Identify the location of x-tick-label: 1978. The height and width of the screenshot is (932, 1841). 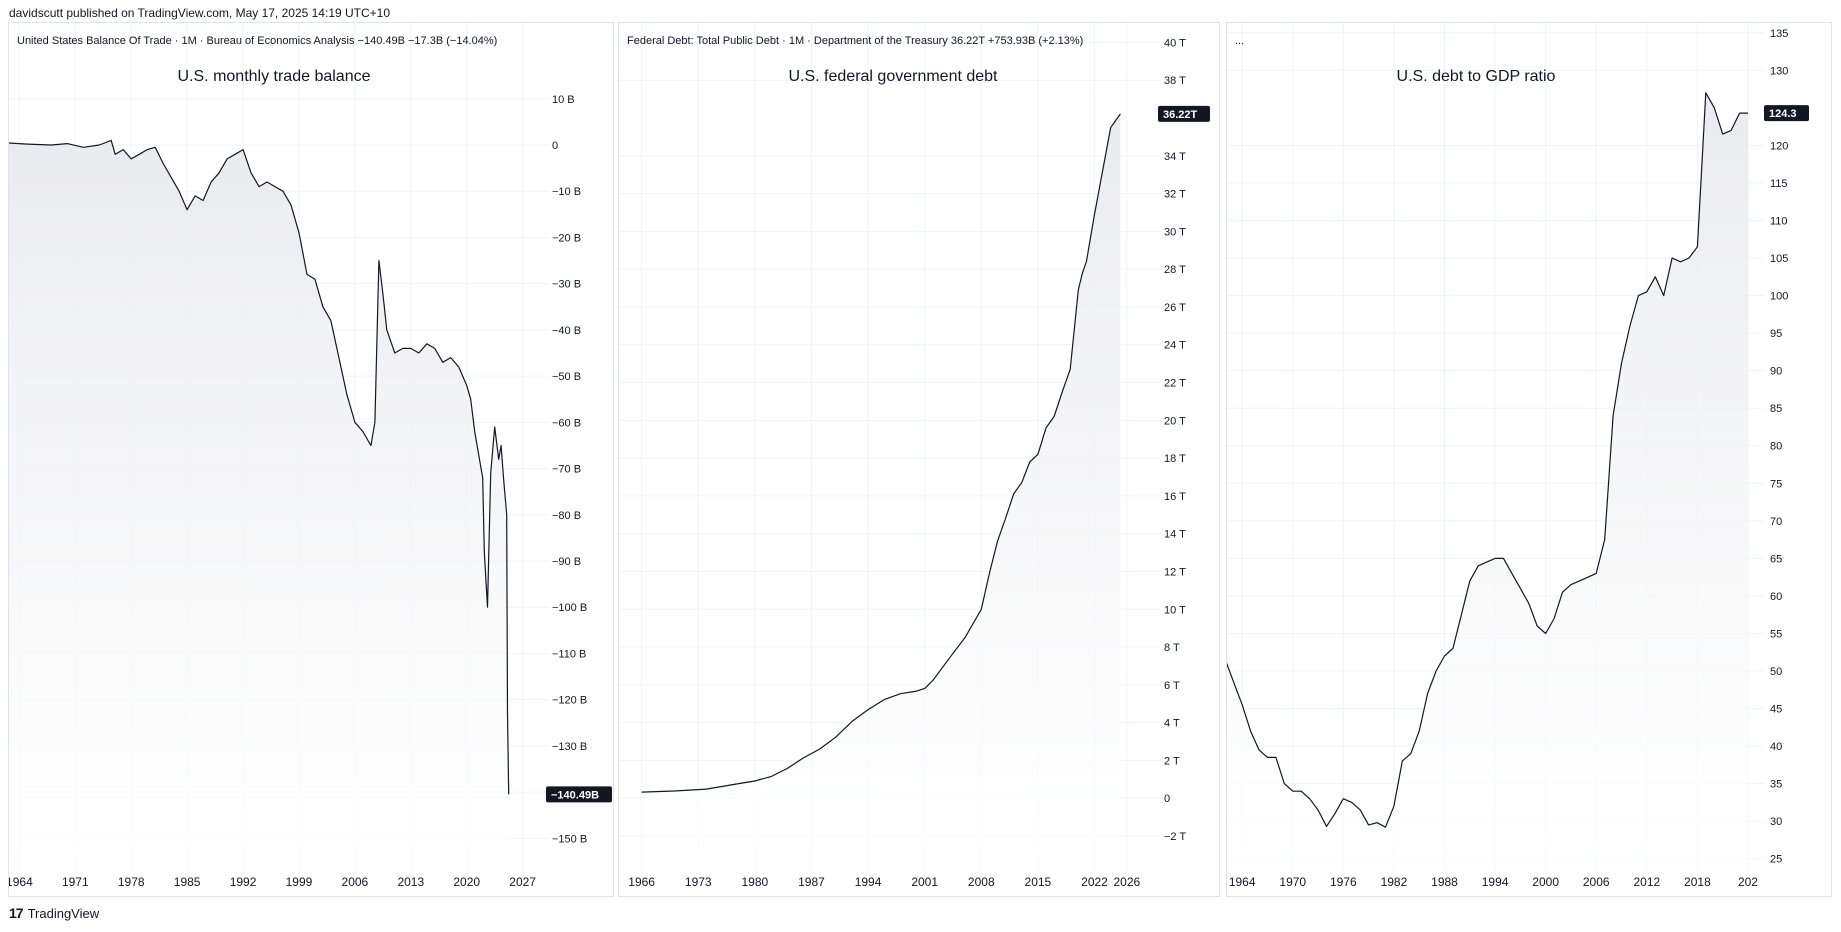
(131, 882).